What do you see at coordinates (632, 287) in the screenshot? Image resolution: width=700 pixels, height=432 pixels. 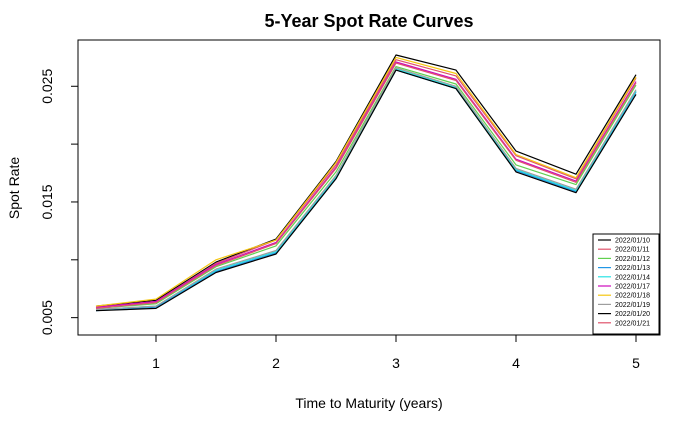 I see `legend-entry: 2022/01/17` at bounding box center [632, 287].